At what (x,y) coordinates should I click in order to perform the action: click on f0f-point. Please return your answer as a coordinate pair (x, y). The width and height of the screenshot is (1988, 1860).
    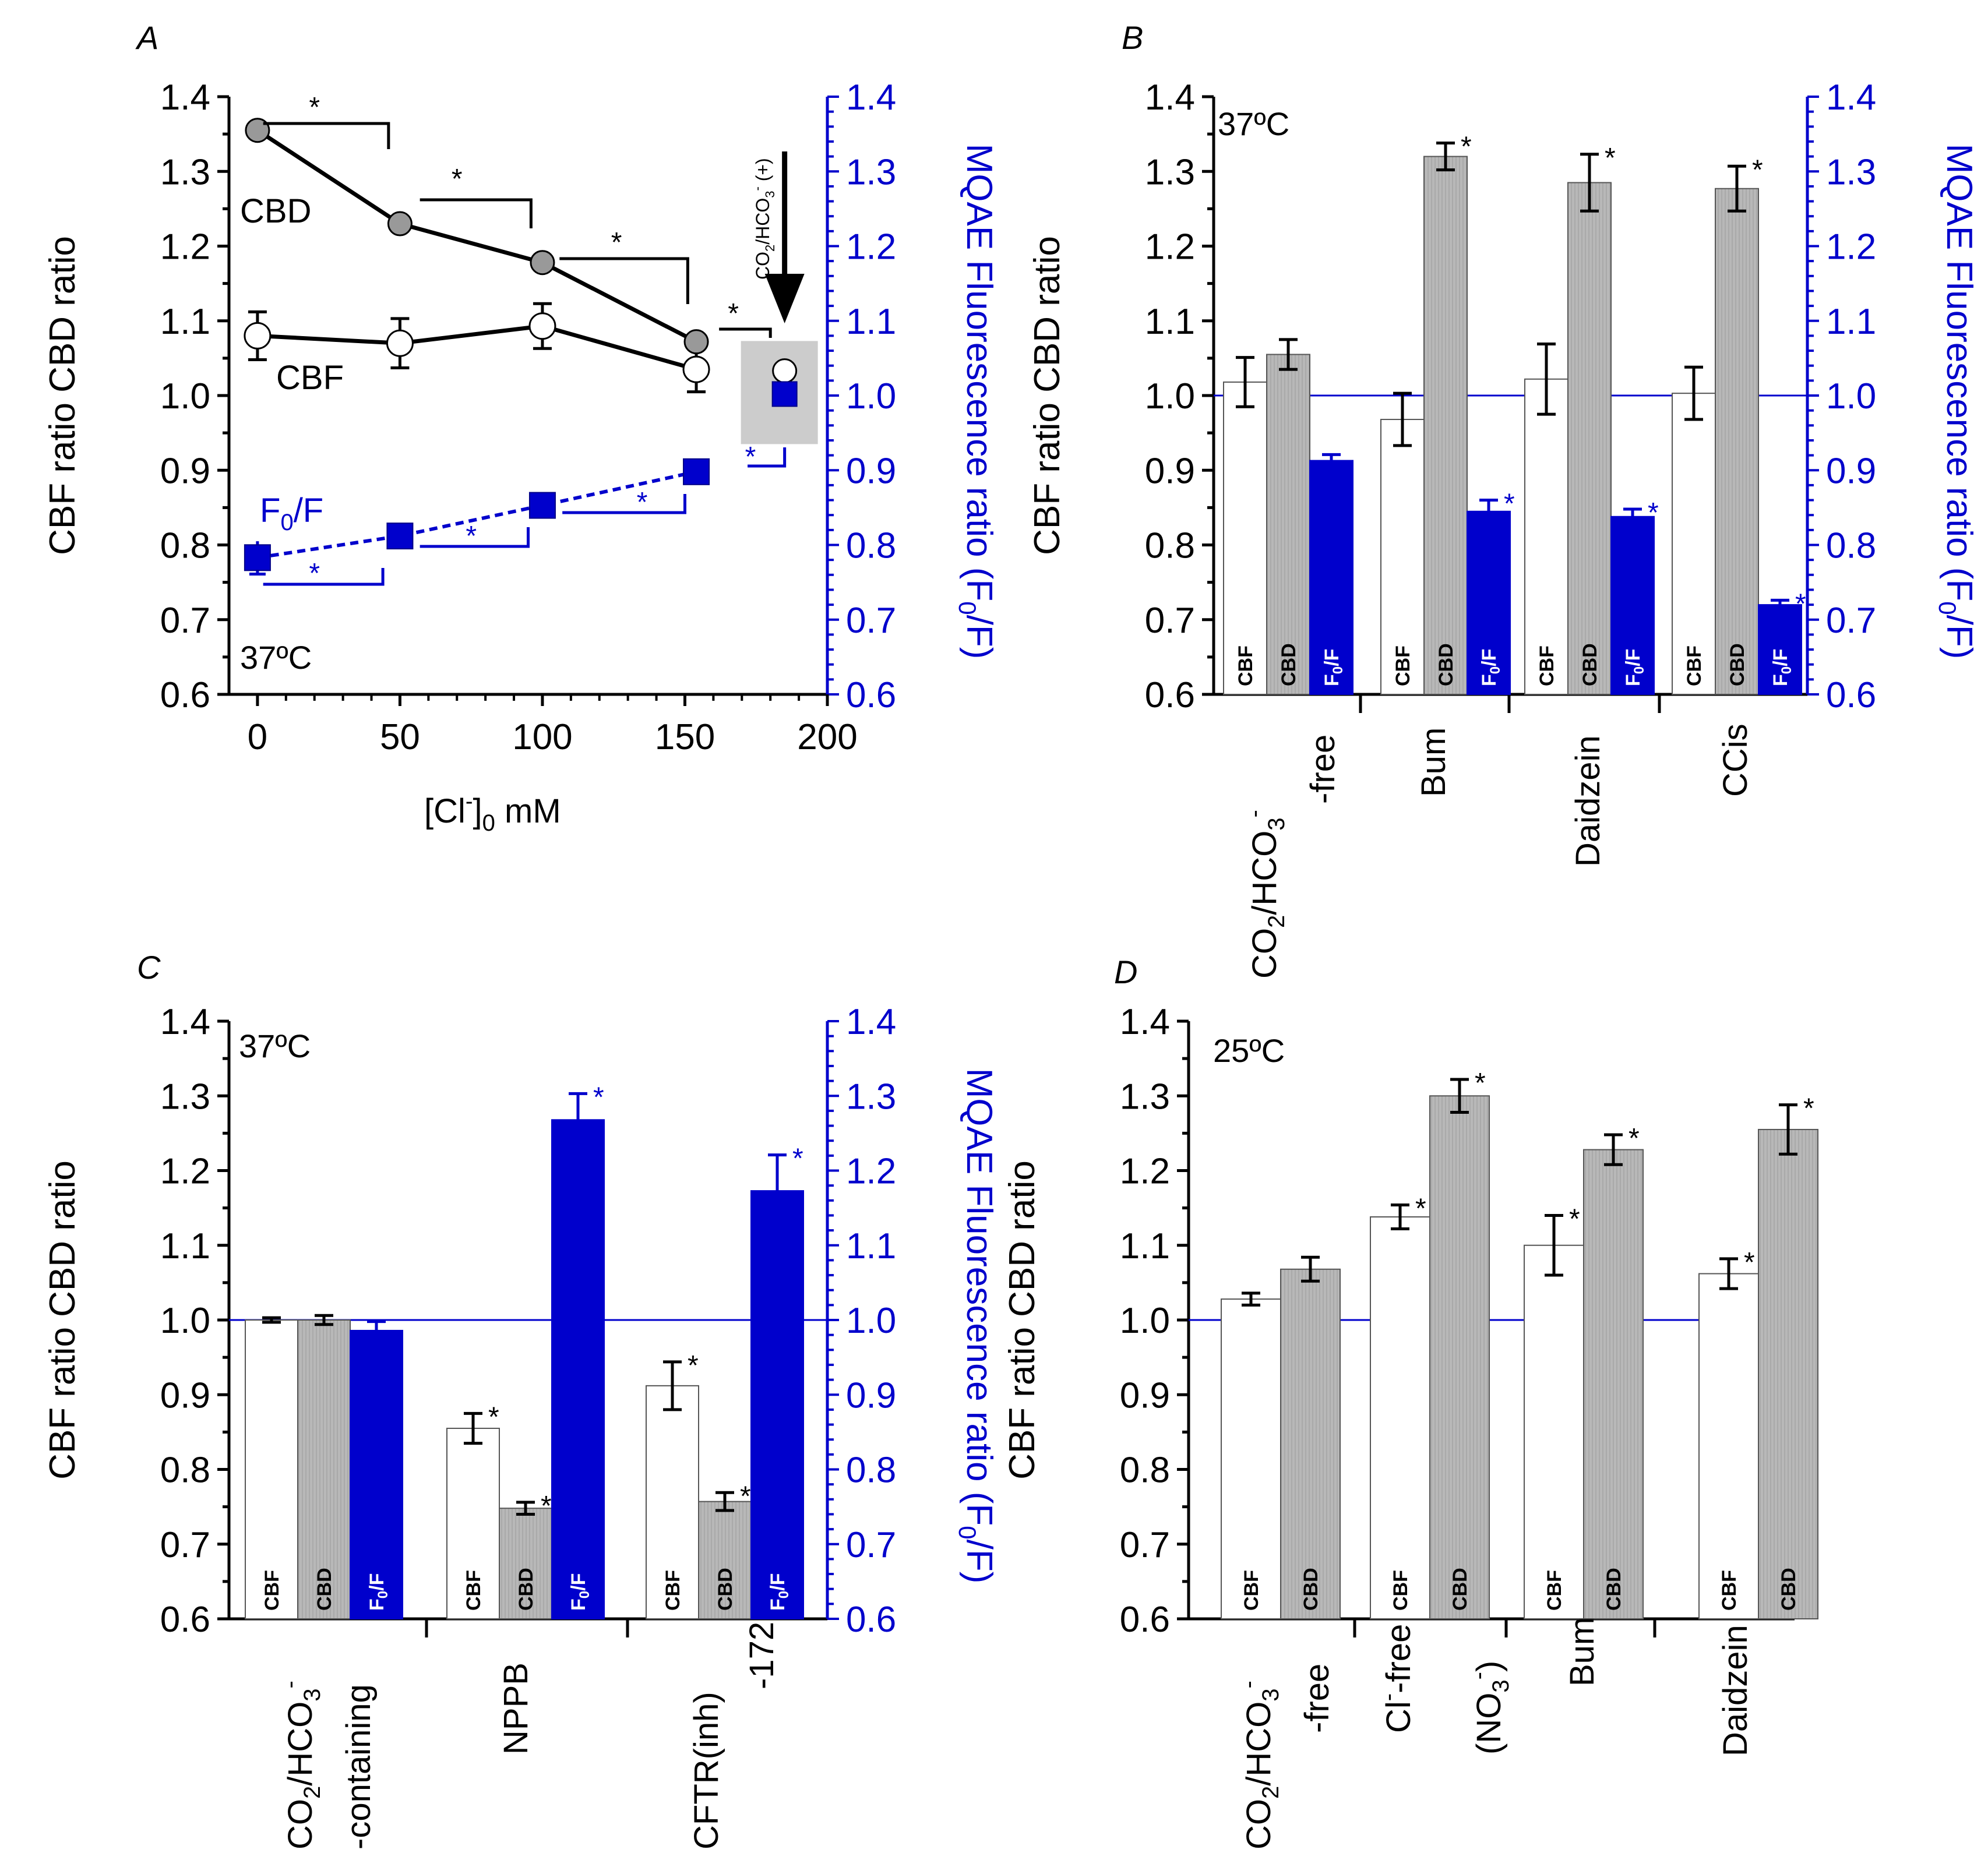
    Looking at the image, I should click on (257, 557).